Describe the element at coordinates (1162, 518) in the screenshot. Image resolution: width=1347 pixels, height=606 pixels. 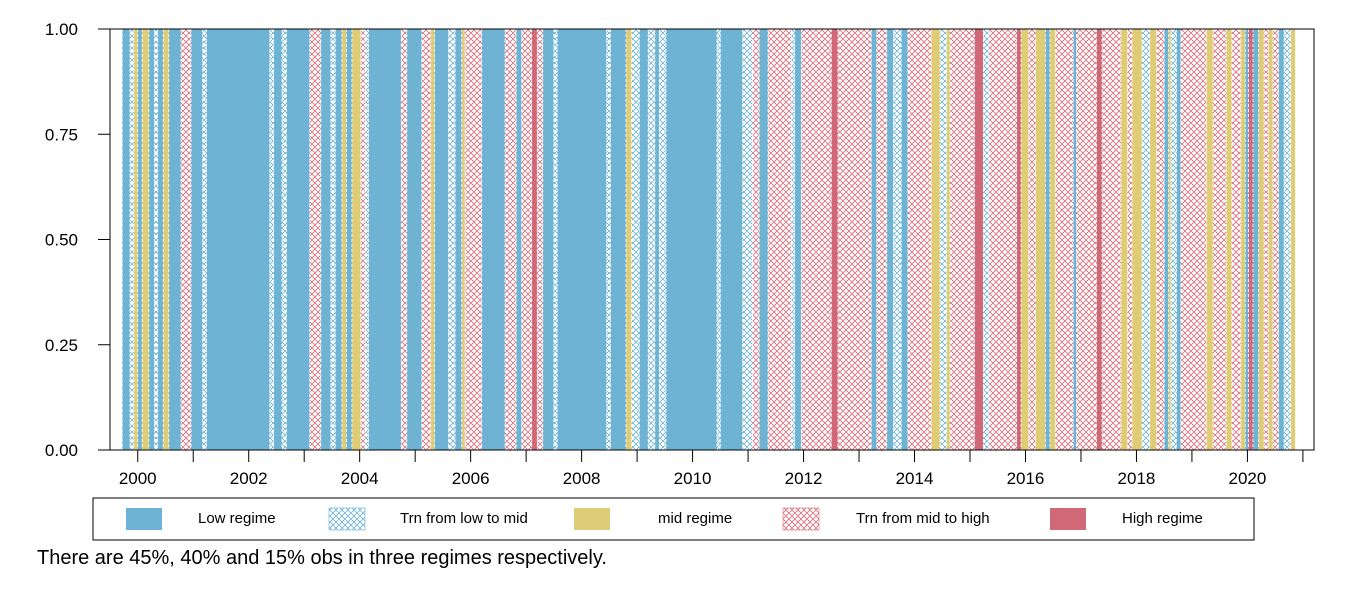
I see `legend-label-high: High regime` at that location.